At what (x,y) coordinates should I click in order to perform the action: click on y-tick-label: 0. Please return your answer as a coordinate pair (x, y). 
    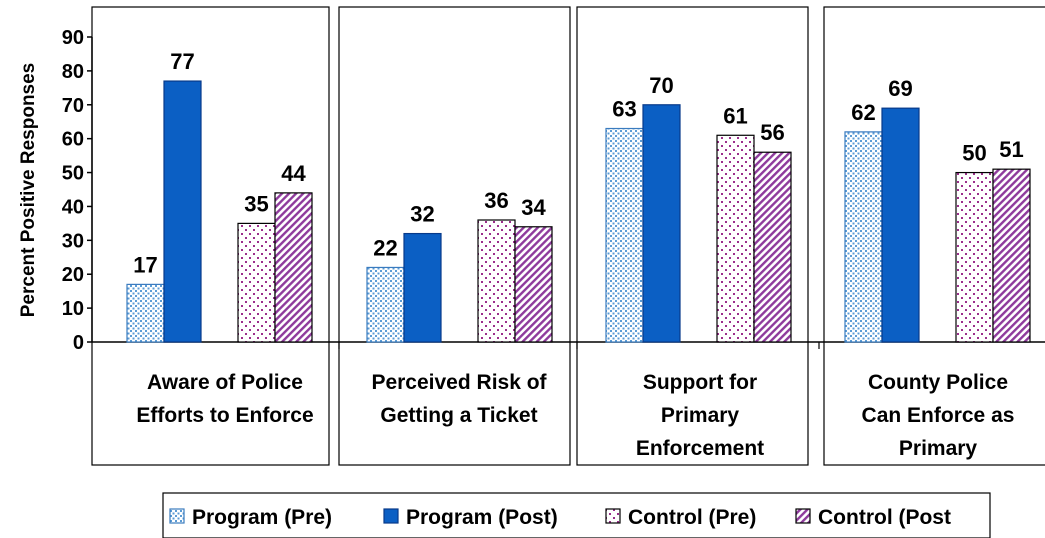
    Looking at the image, I should click on (78, 343).